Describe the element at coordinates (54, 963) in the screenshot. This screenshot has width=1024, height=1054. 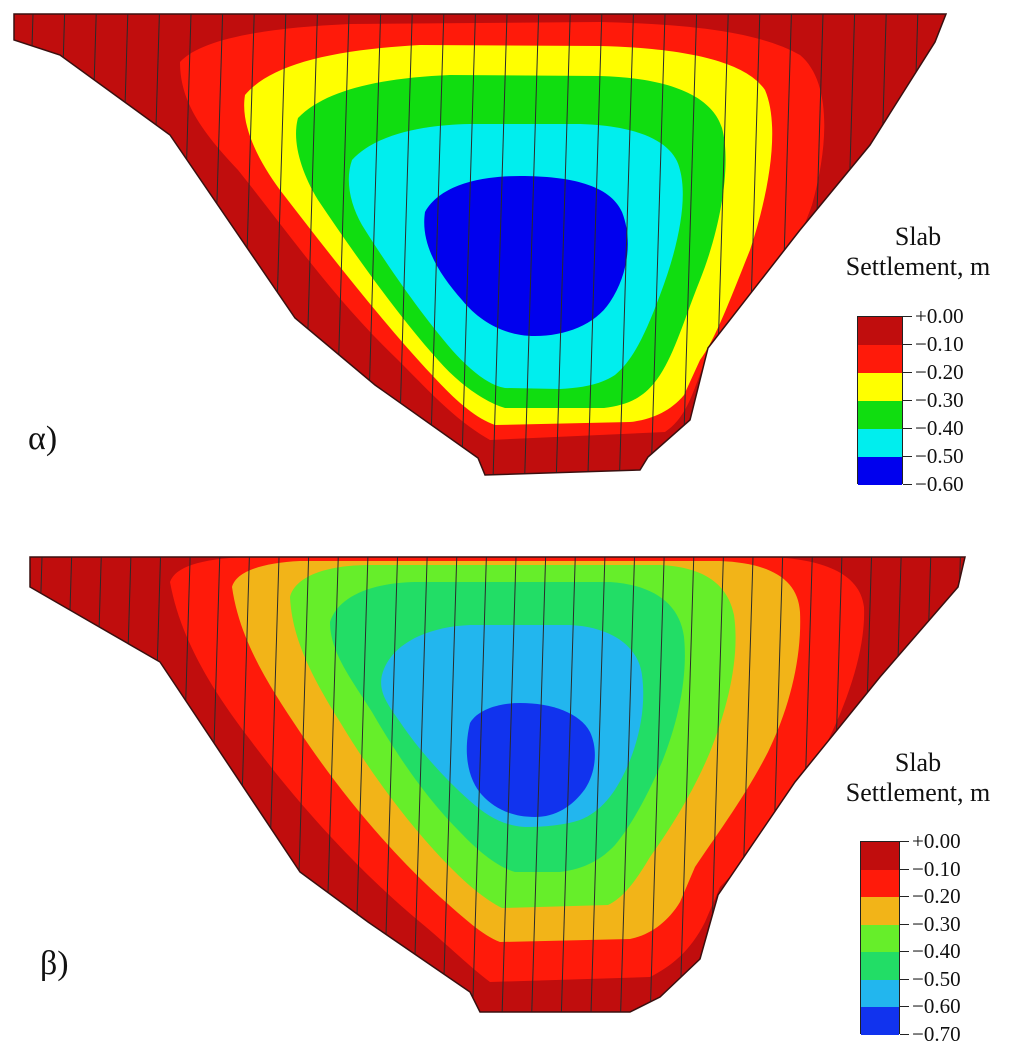
I see `panel-label-beta: β)` at that location.